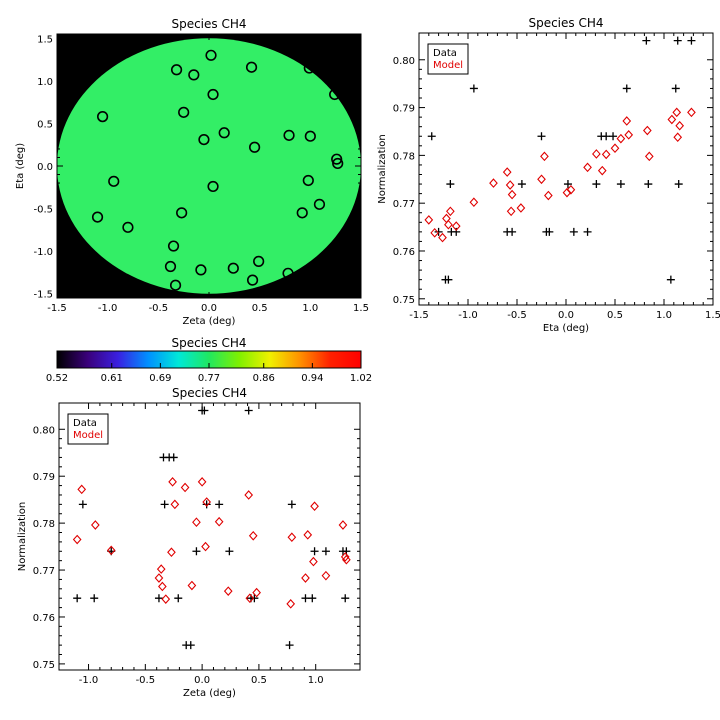 The height and width of the screenshot is (720, 720). Describe the element at coordinates (45, 124) in the screenshot. I see `y-tick-label: 0.5` at that location.